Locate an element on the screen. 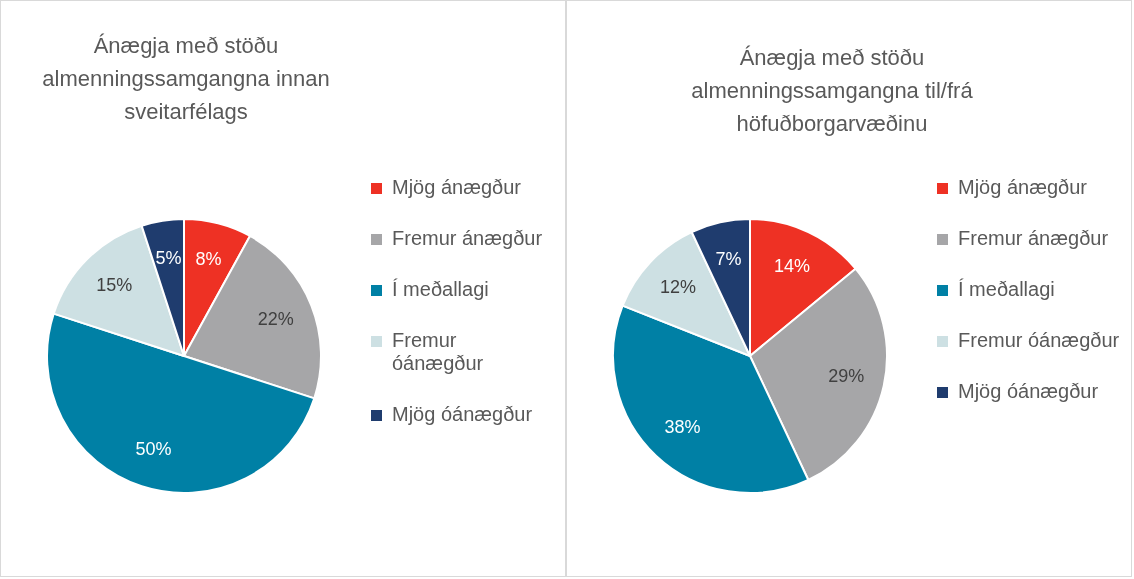 This screenshot has width=1134, height=579. data-label: 22% is located at coordinates (275, 318).